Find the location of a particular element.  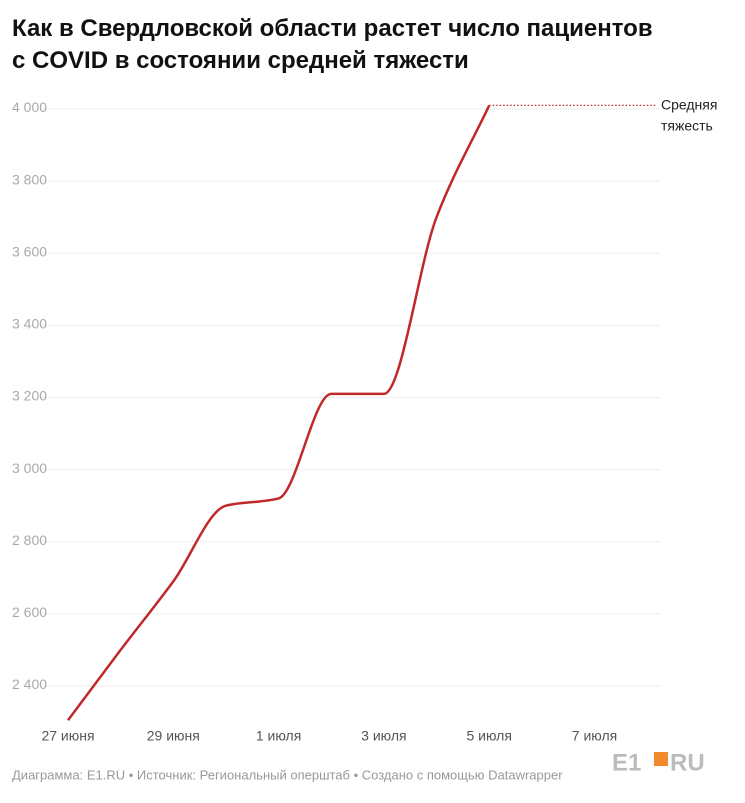

y-tick-label: 2 800 is located at coordinates (29, 540).